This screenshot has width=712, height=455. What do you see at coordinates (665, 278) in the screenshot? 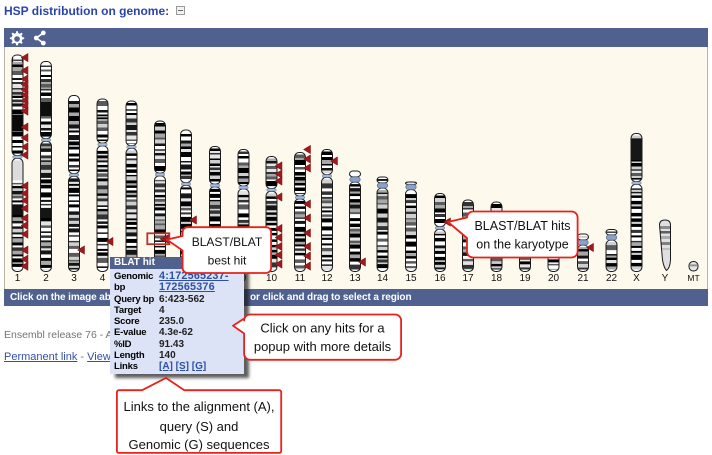
I see `svg-text: Y` at bounding box center [665, 278].